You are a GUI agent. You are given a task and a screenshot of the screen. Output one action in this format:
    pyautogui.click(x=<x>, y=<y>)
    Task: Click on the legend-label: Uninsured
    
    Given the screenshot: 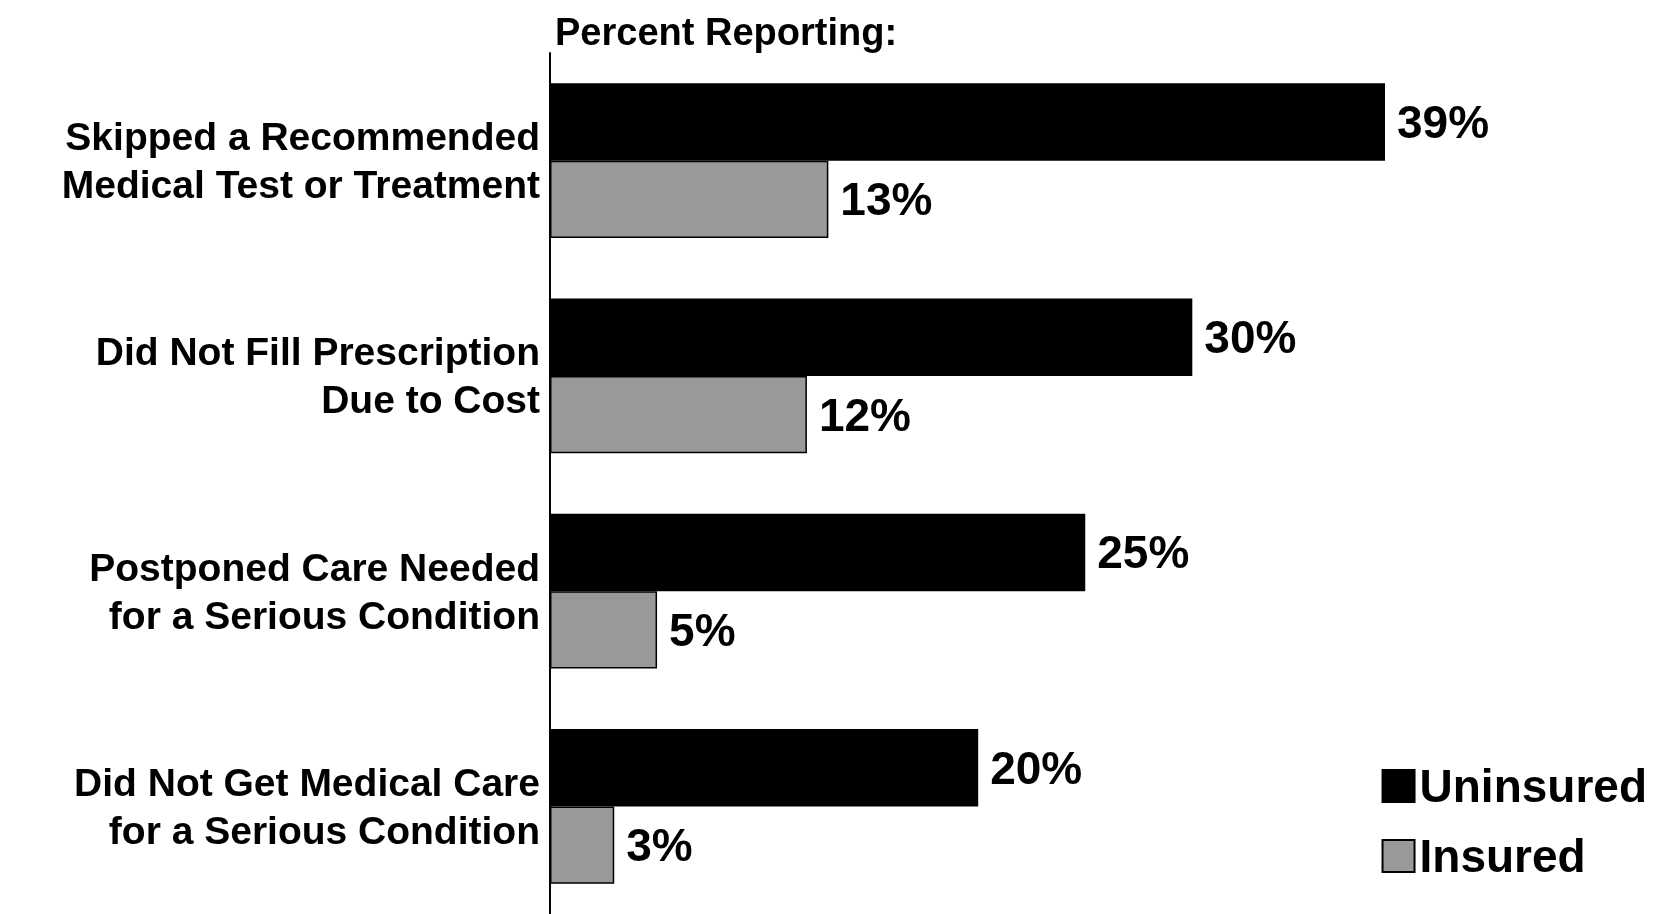 What is the action you would take?
    pyautogui.click(x=1533, y=786)
    